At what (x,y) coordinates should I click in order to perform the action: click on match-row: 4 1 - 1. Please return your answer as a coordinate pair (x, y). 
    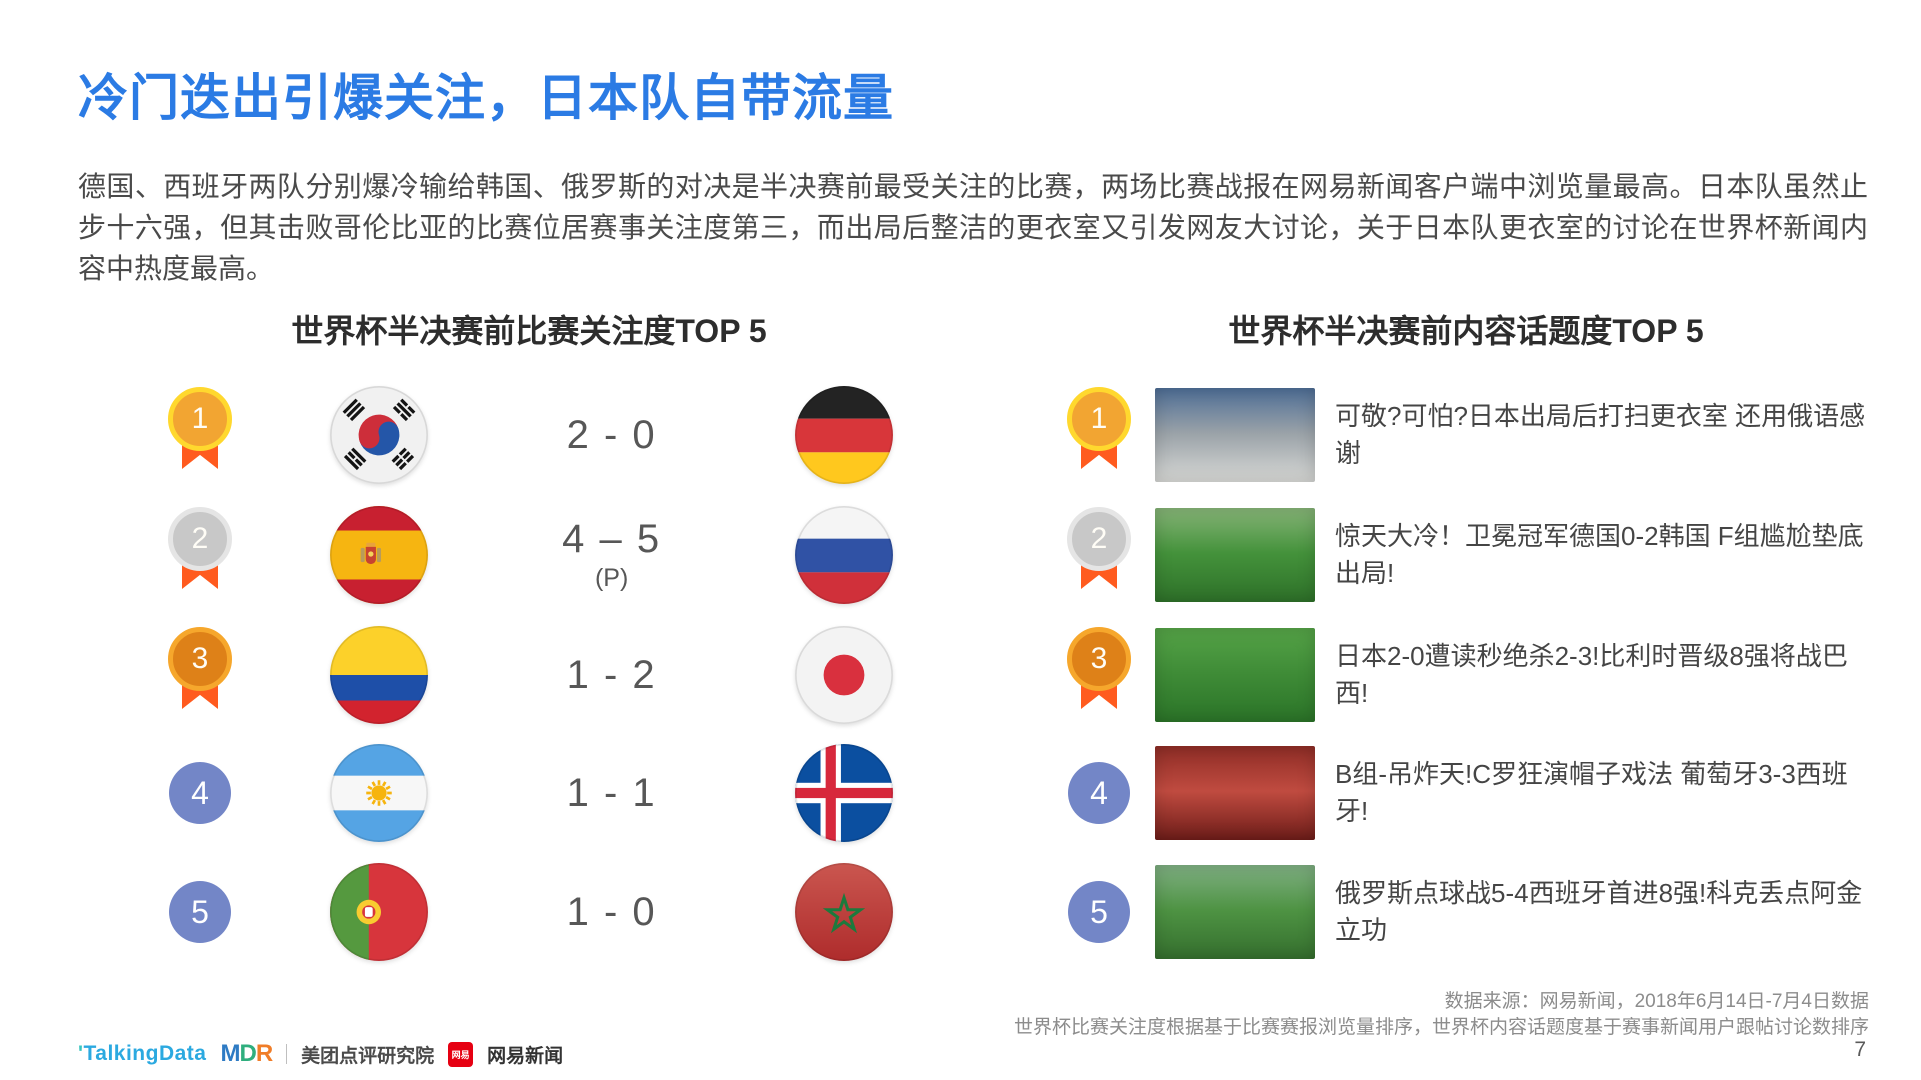
    Looking at the image, I should click on (529, 793).